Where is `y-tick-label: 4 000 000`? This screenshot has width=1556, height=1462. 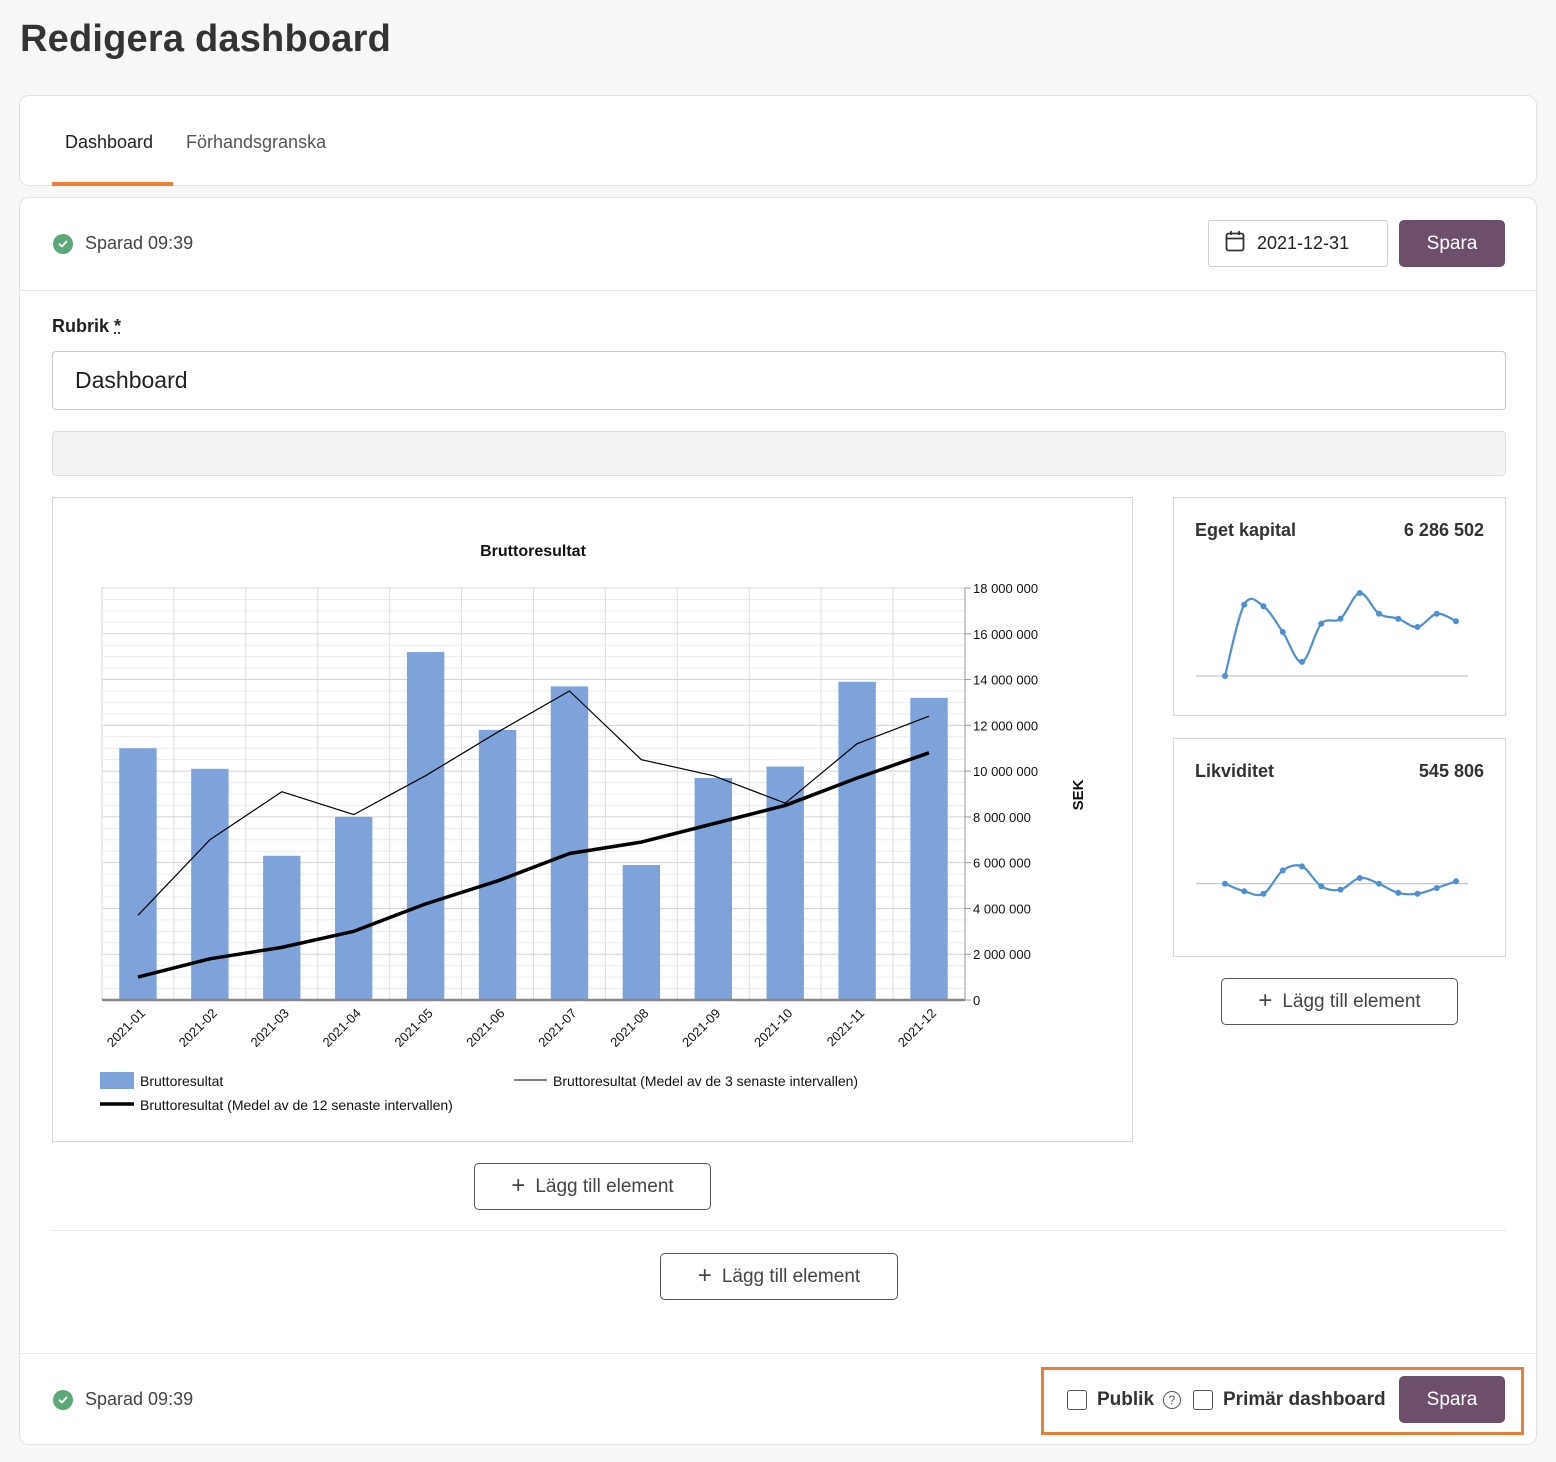
y-tick-label: 4 000 000 is located at coordinates (1002, 908).